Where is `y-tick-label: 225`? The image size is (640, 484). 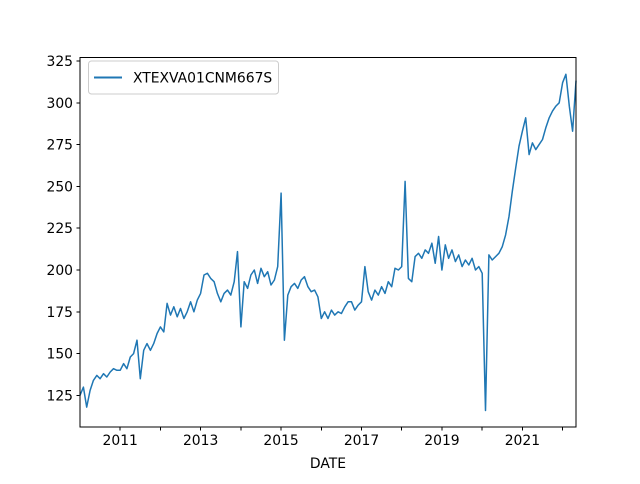
y-tick-label: 225 is located at coordinates (59, 229).